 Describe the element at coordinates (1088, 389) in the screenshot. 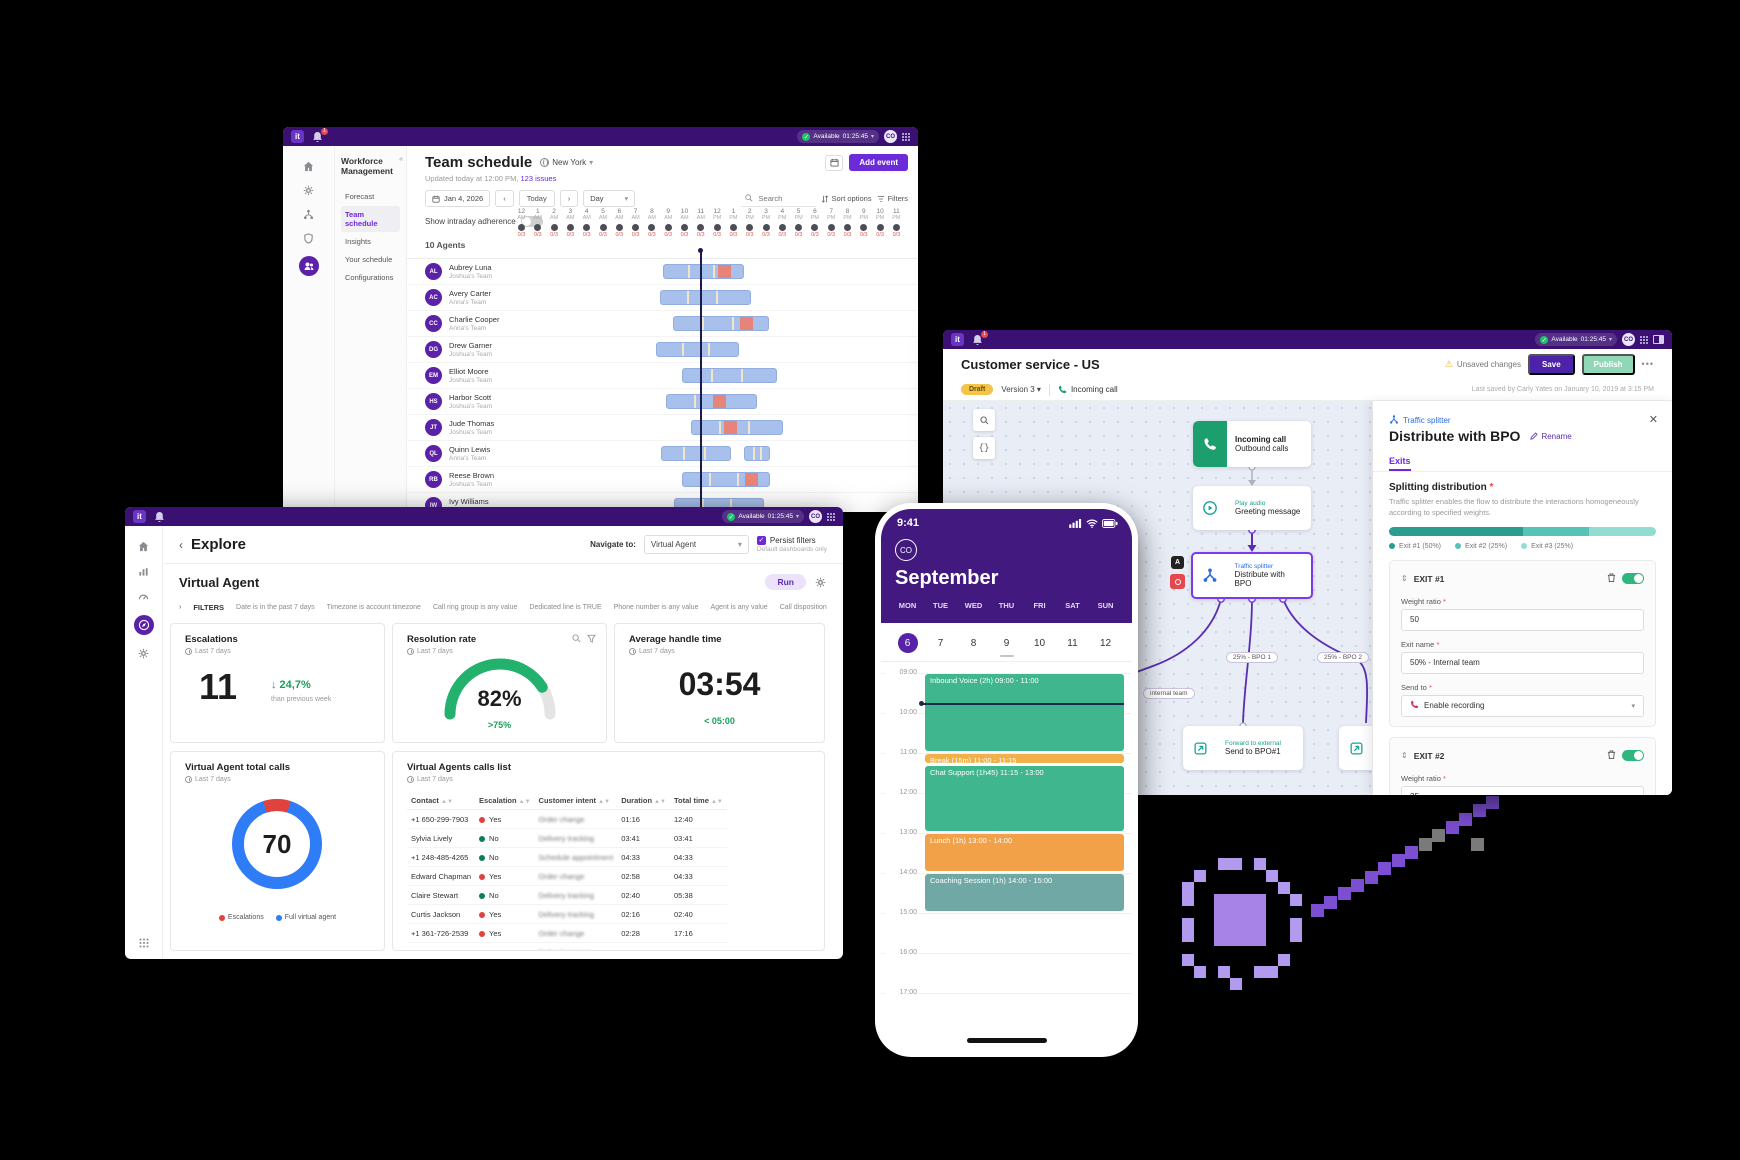

I see `channel-tab: Incoming call` at that location.